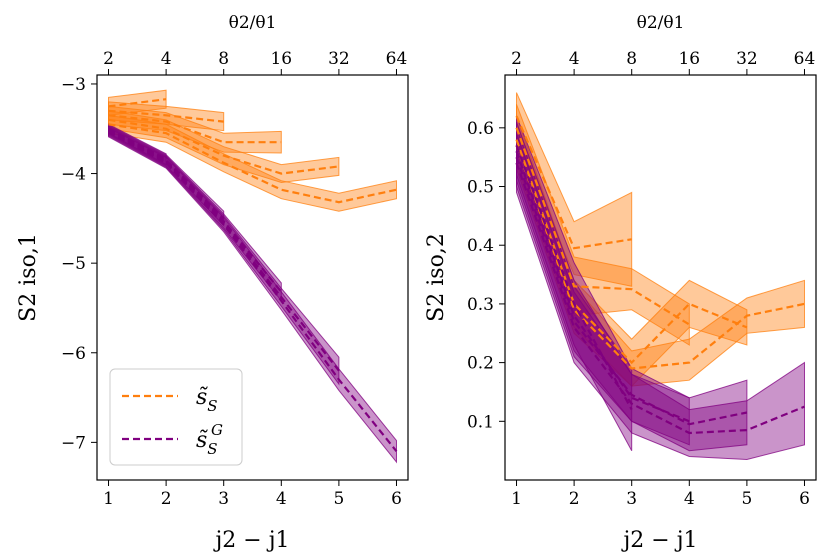 The height and width of the screenshot is (560, 831). I want to click on legend-label-2: s̃SG, so click(209, 439).